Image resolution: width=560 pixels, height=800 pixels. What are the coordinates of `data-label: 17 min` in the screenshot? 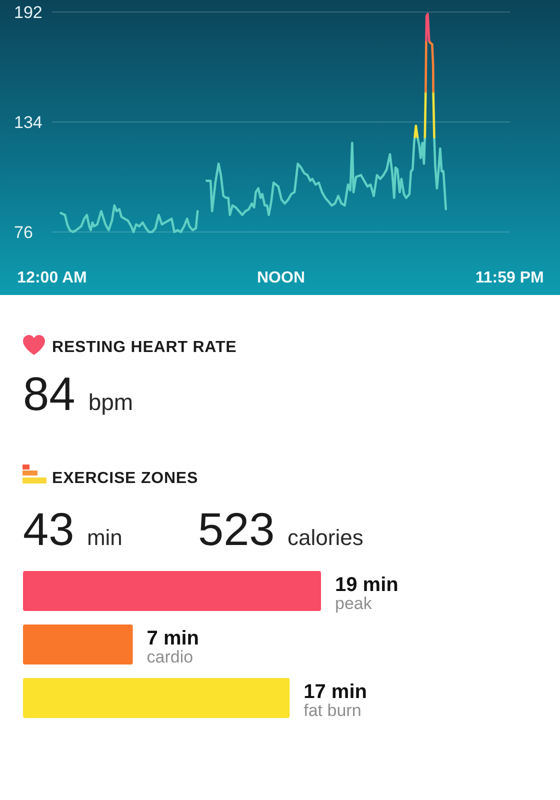 It's located at (335, 692).